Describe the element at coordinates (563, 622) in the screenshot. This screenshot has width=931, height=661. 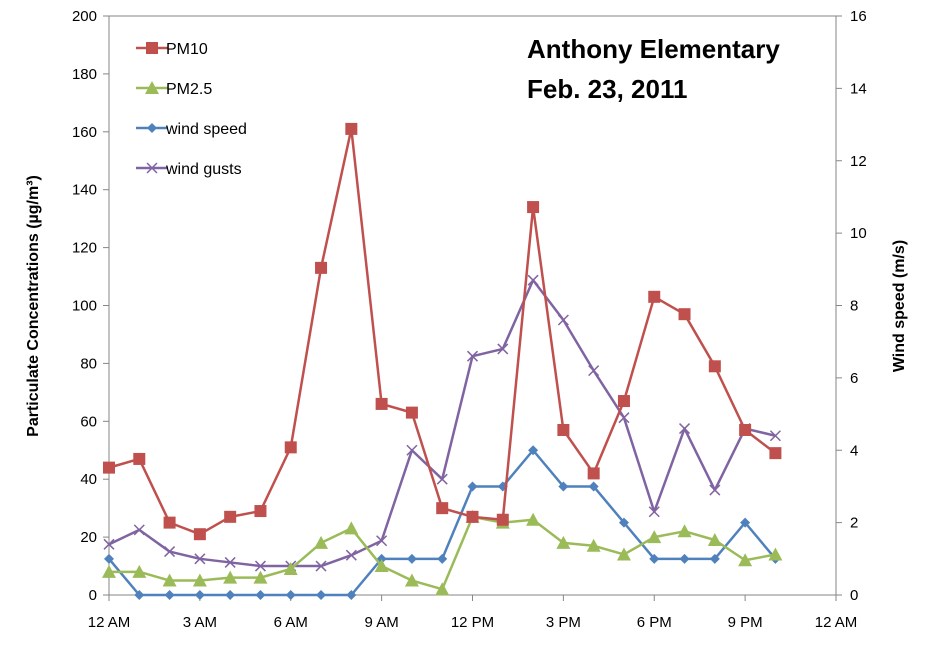
I see `x-tick-label: 3 PM` at that location.